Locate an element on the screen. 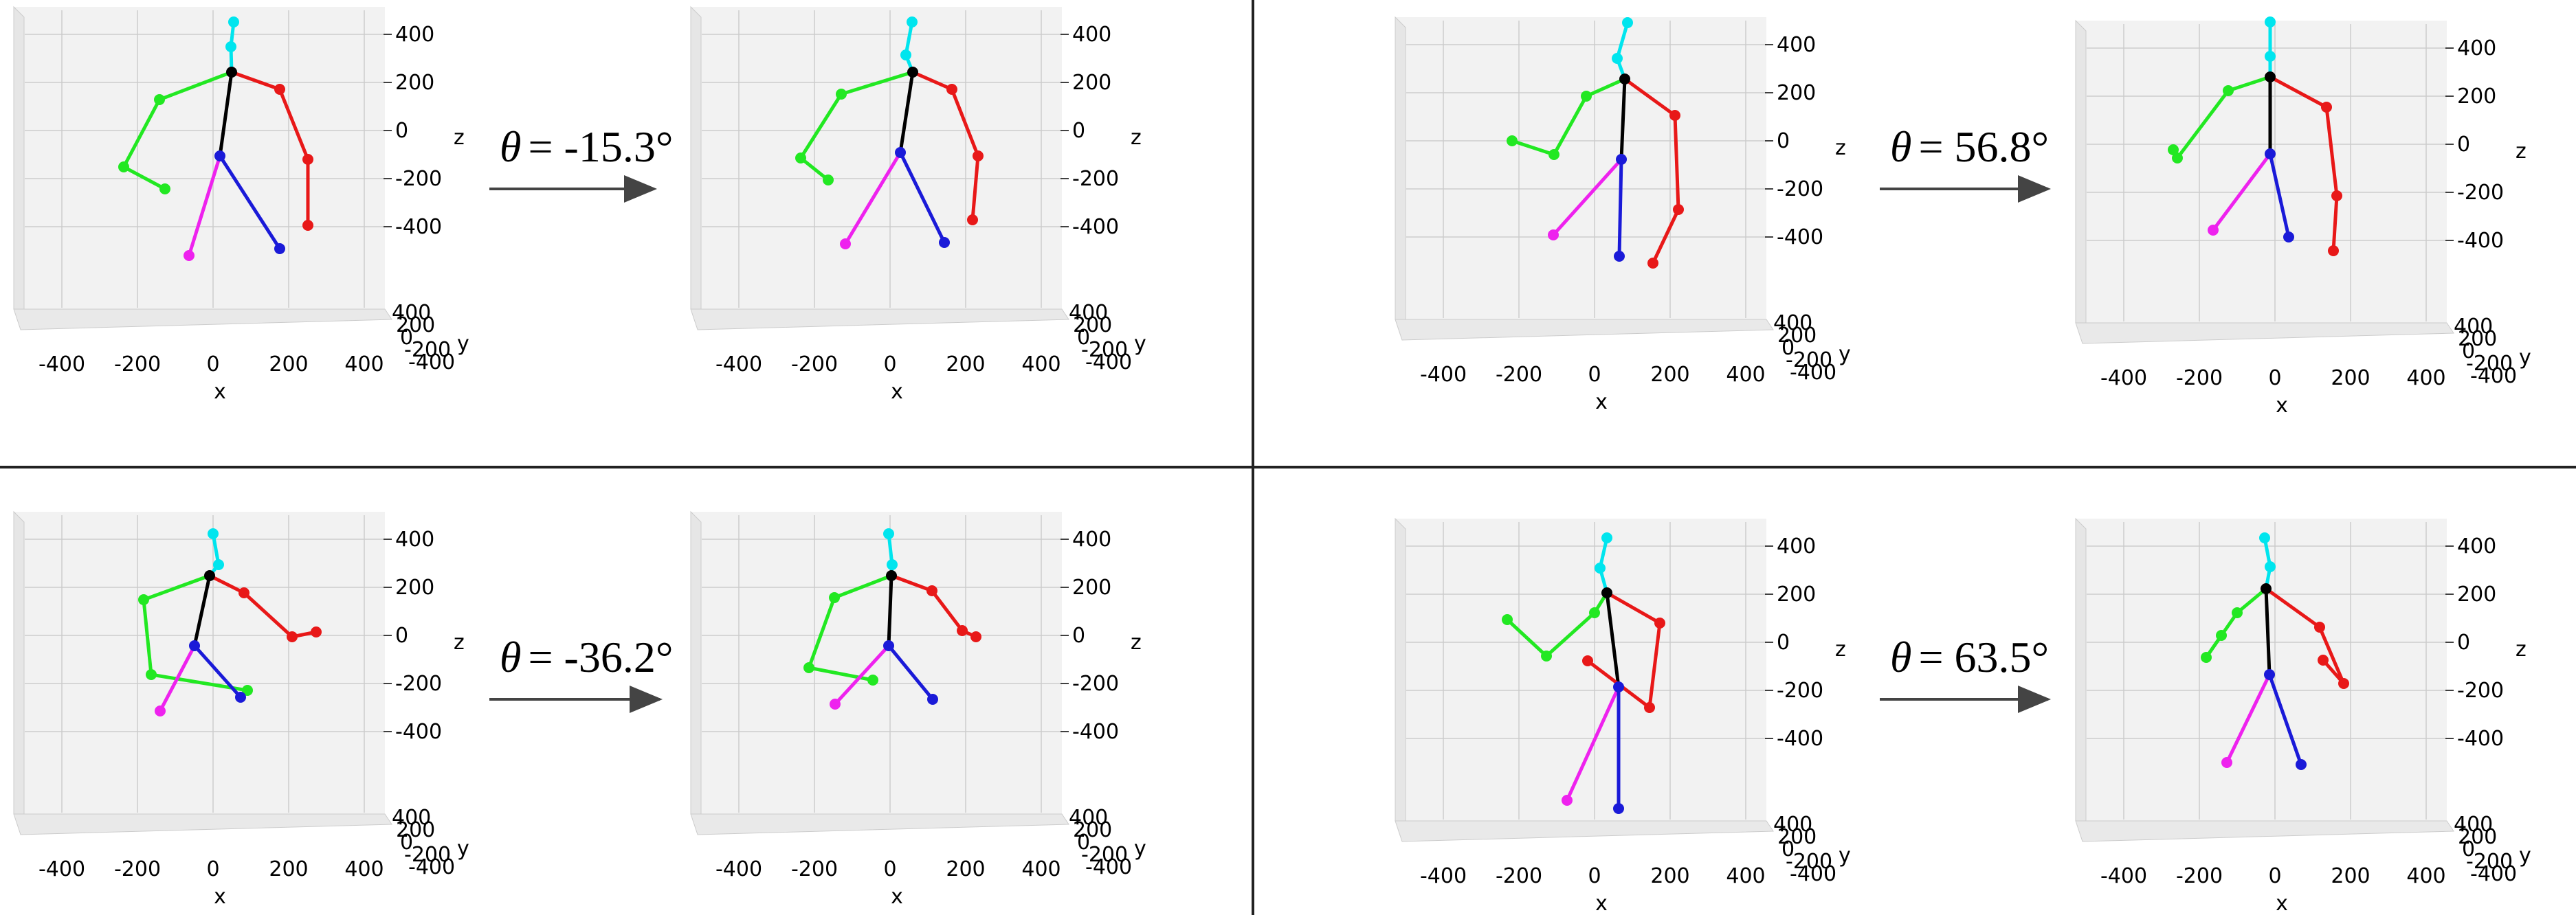 The width and height of the screenshot is (2576, 915). y-tick-label: -400 is located at coordinates (1108, 867).